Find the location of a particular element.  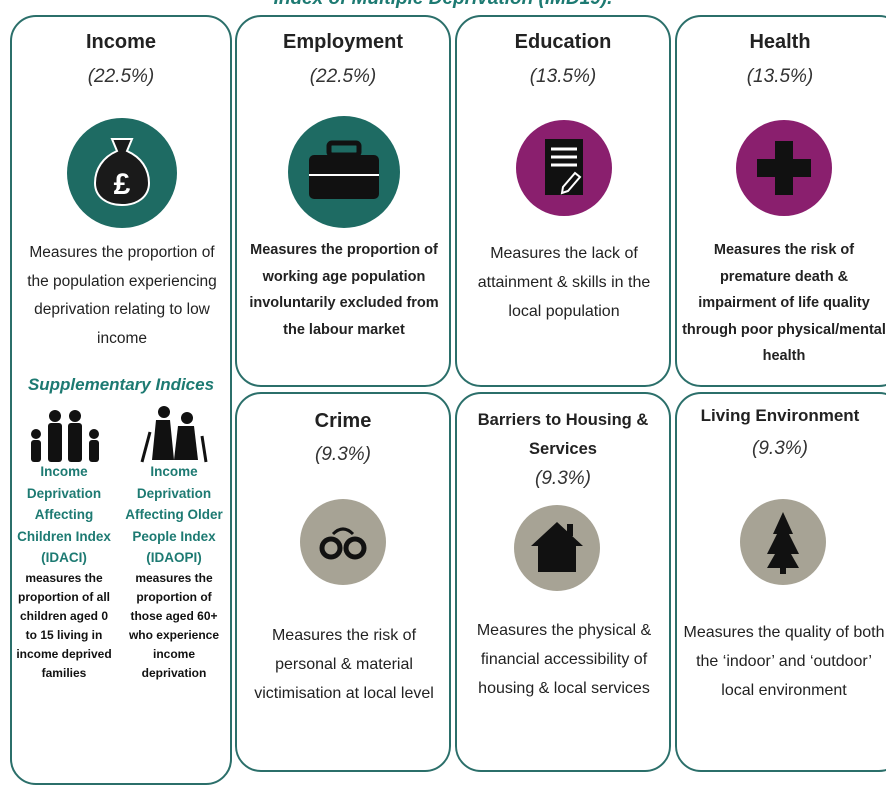

housing-icon is located at coordinates (557, 548).